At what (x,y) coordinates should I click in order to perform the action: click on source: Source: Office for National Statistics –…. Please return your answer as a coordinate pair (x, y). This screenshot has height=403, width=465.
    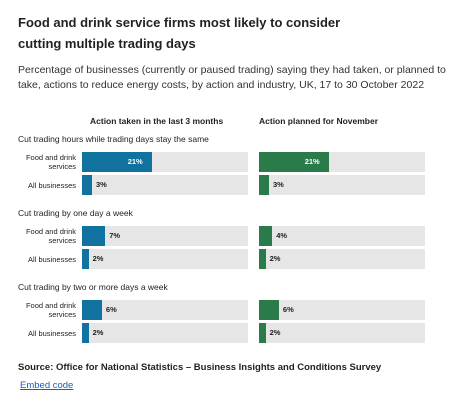
    Looking at the image, I should click on (200, 367).